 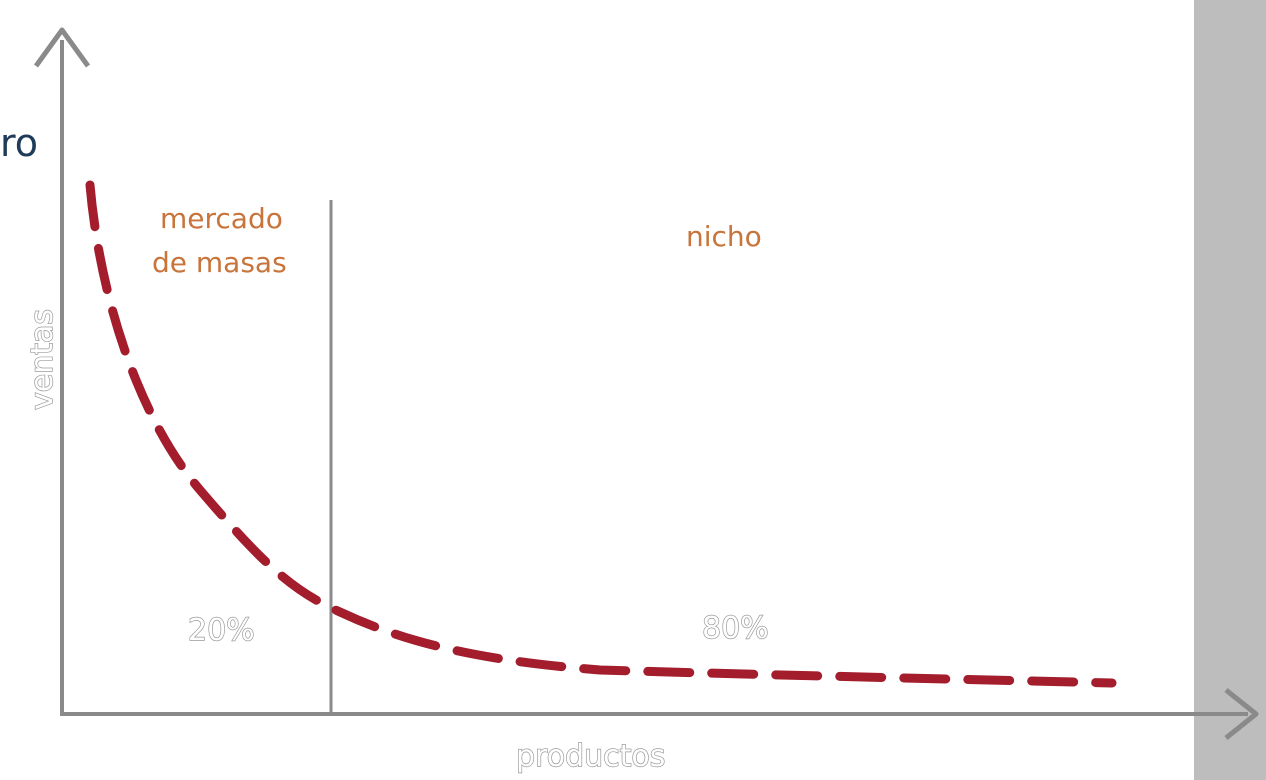 What do you see at coordinates (735, 628) in the screenshot?
I see `percent-80: 80%` at bounding box center [735, 628].